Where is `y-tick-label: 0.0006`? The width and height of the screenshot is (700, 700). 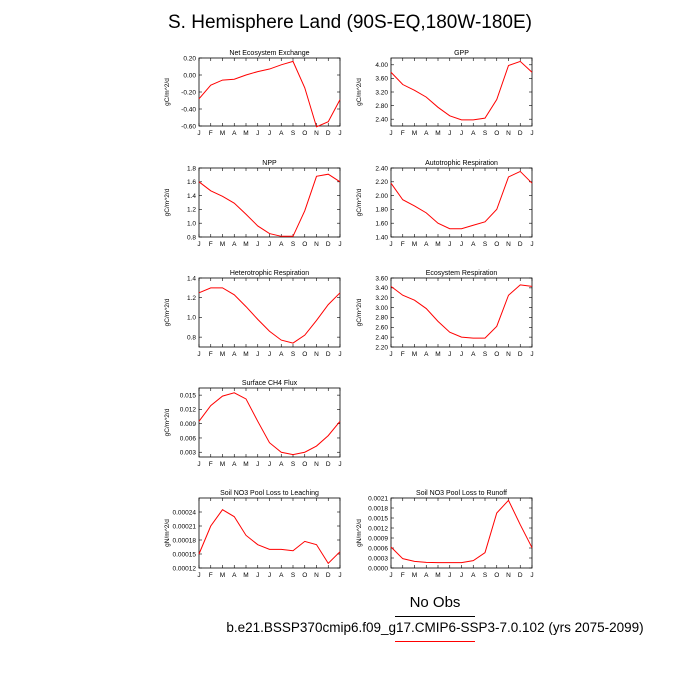
y-tick-label: 0.0006 is located at coordinates (378, 548).